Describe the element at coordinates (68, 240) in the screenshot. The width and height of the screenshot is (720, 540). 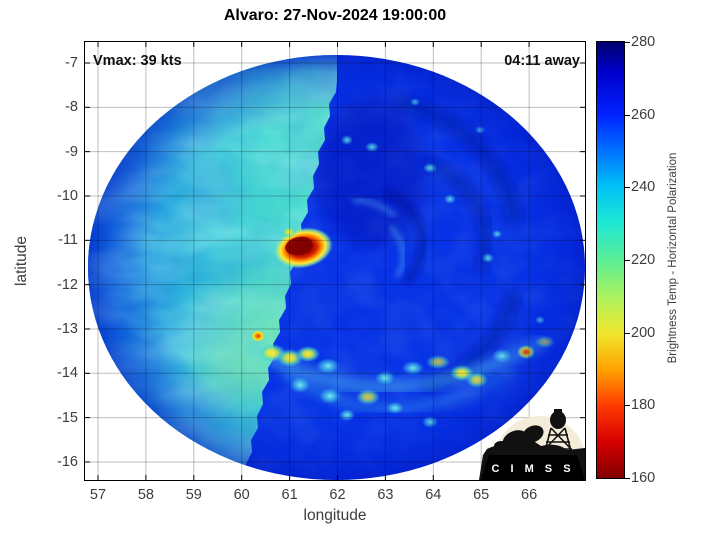
I see `y-tick-label: -11` at that location.